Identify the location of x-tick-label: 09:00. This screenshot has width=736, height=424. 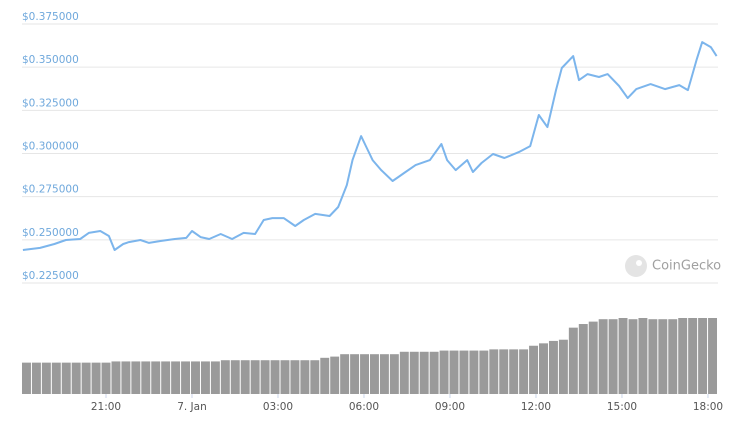
(450, 407).